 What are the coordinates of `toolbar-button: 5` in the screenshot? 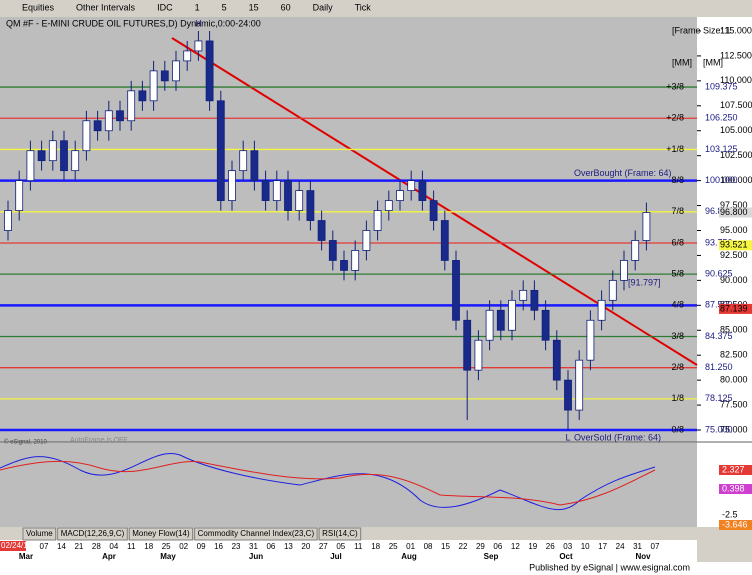 It's located at (224, 7).